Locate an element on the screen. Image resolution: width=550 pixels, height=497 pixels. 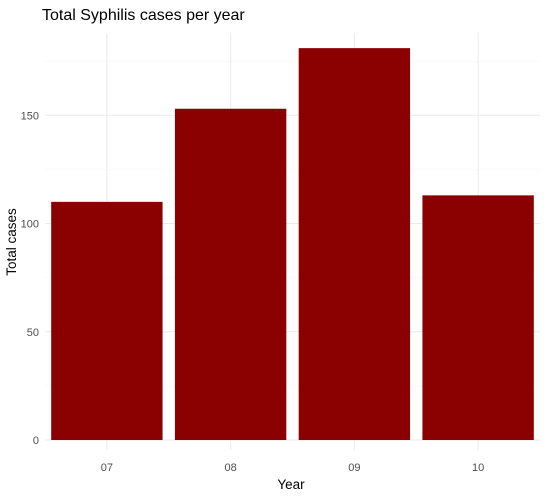
y-tick-label: 50 is located at coordinates (33, 333).